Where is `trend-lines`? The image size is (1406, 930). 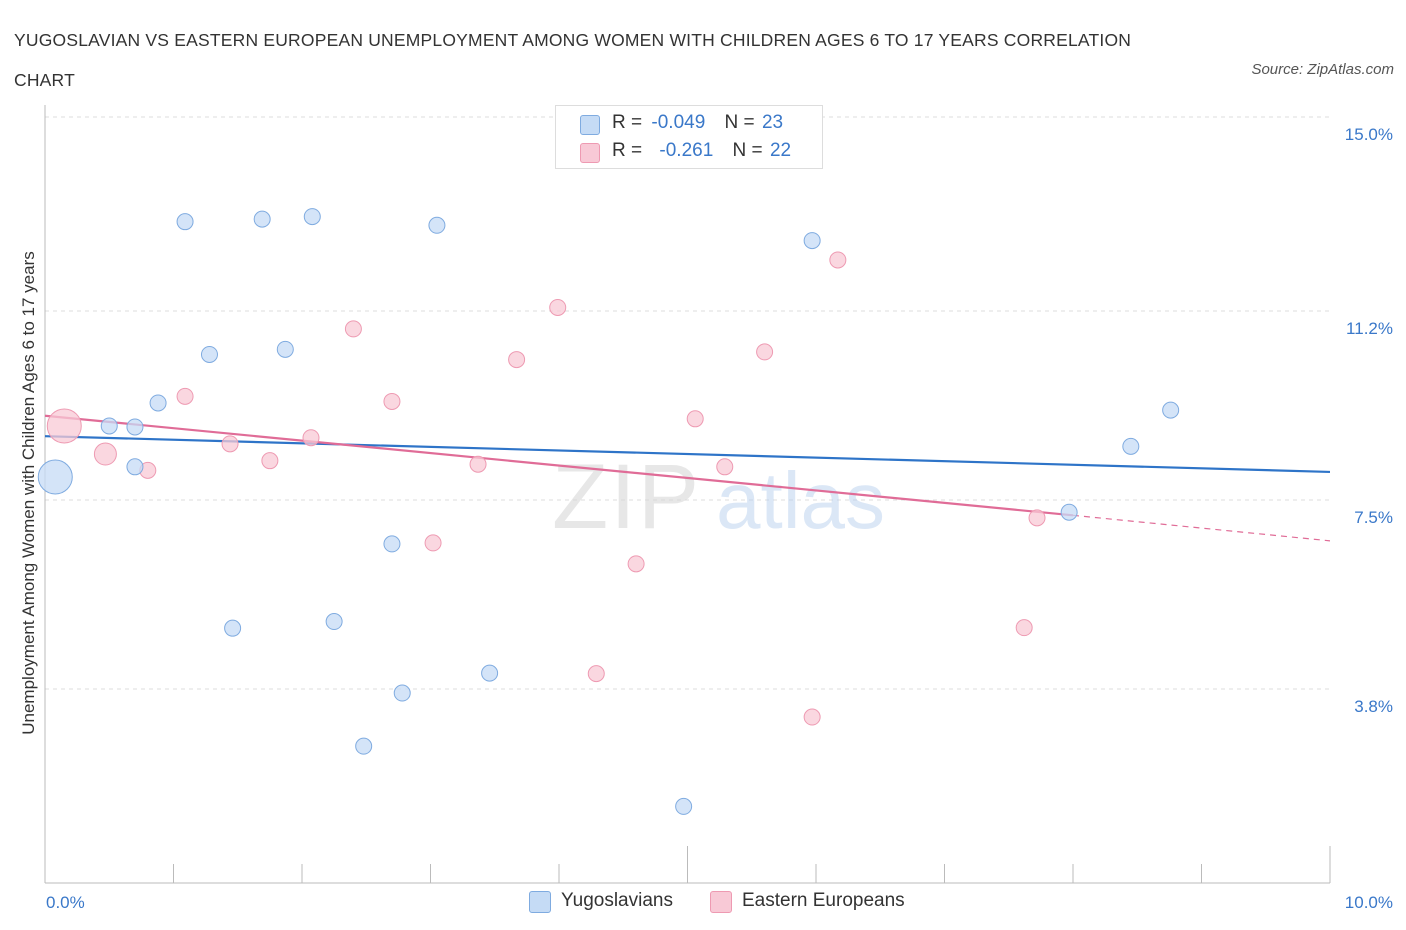
trend-lines is located at coordinates (687, 478).